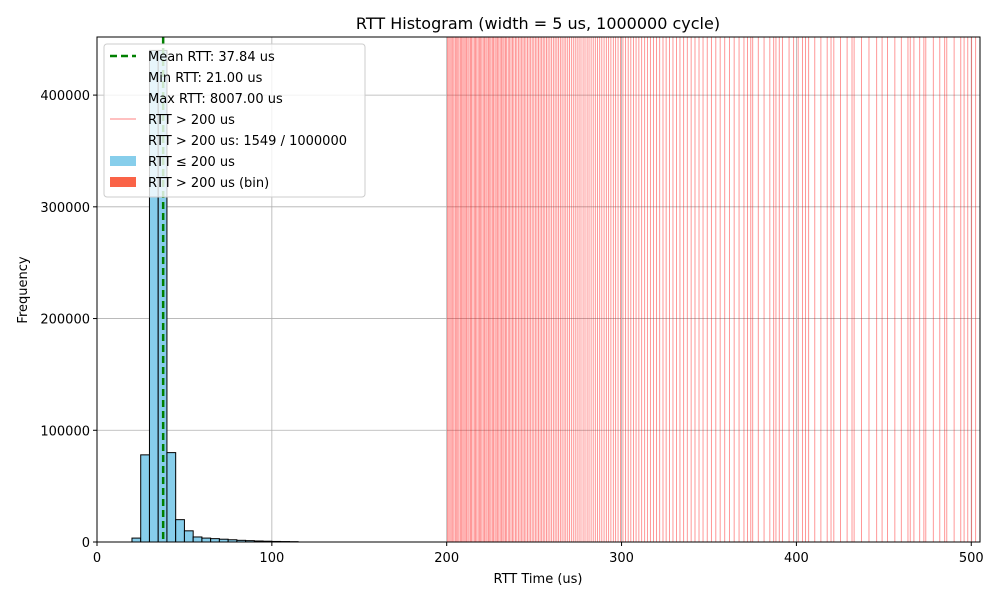 The image size is (1000, 600). I want to click on y-tick-label: 200000, so click(65, 320).